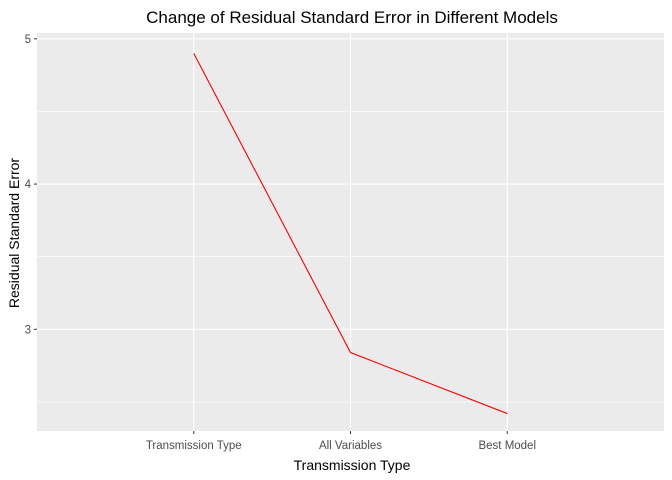 The height and width of the screenshot is (480, 672). Describe the element at coordinates (194, 446) in the screenshot. I see `x-tick-label: Transmission Type` at that location.